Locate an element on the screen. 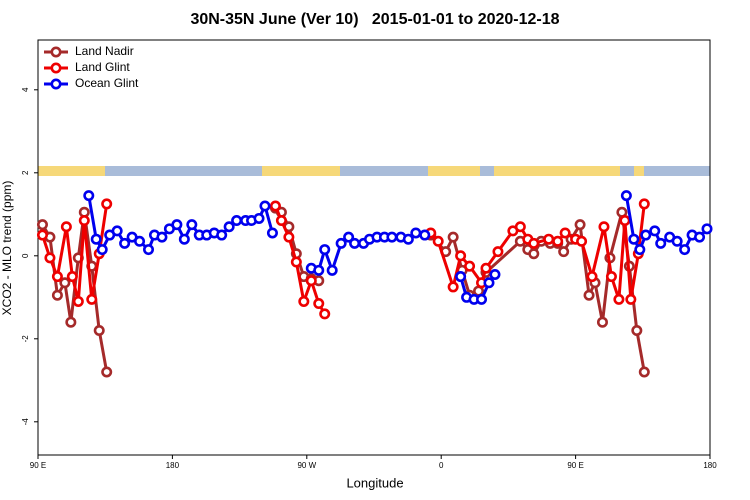  land-ocean-strip is located at coordinates (374, 171).